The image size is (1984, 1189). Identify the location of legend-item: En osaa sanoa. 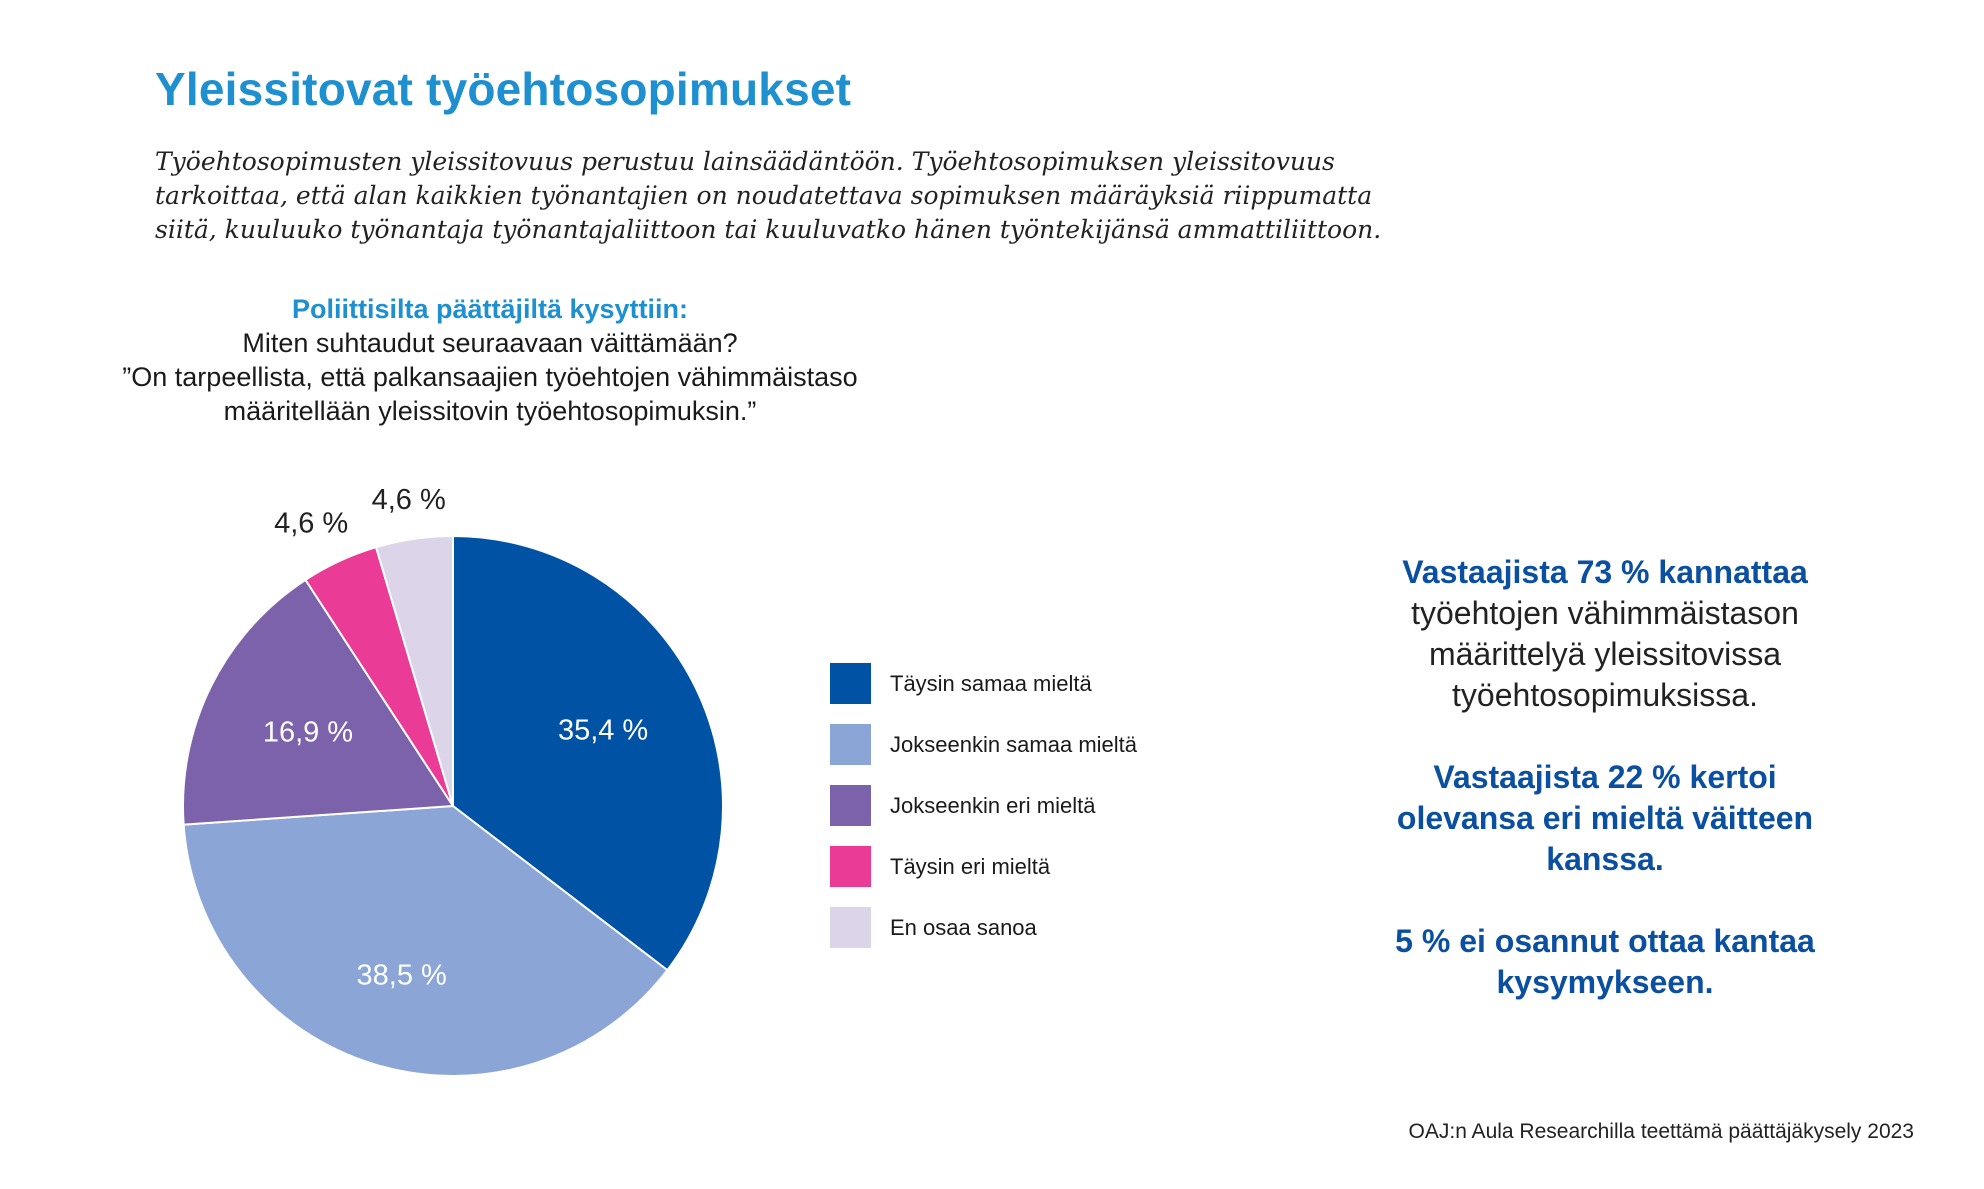
(983, 927).